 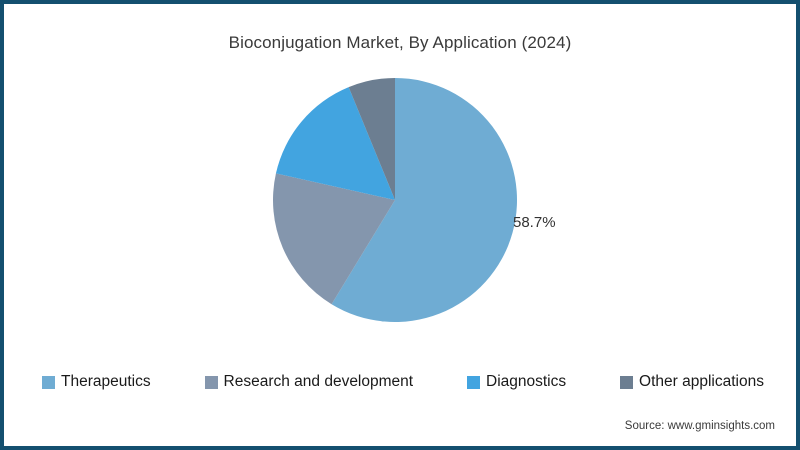 I want to click on legend-item-other-applications: Other applications, so click(x=692, y=382).